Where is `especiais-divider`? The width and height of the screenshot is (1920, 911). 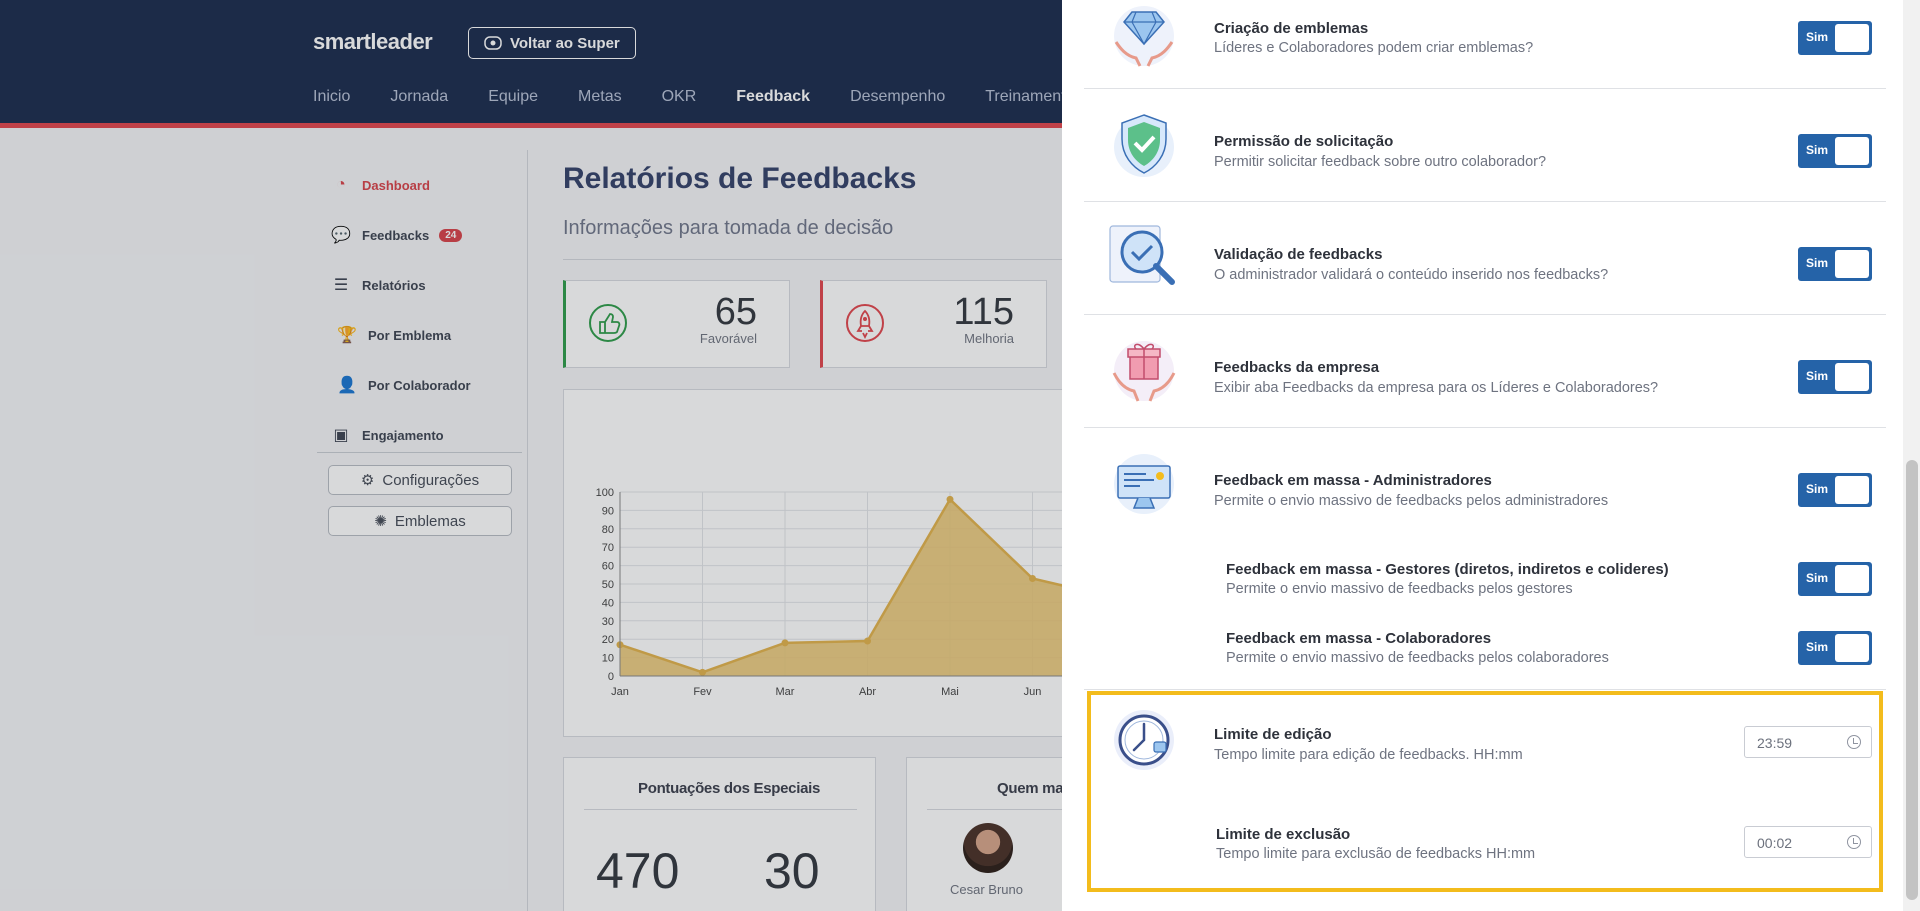 especiais-divider is located at coordinates (720, 809).